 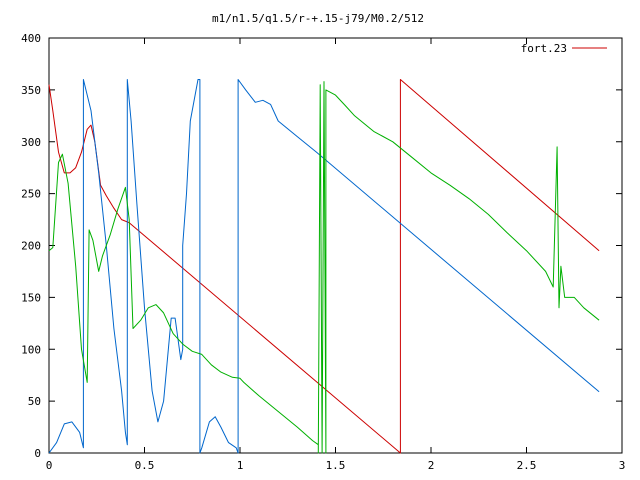 I want to click on x-tick-label: 0, so click(x=49, y=465).